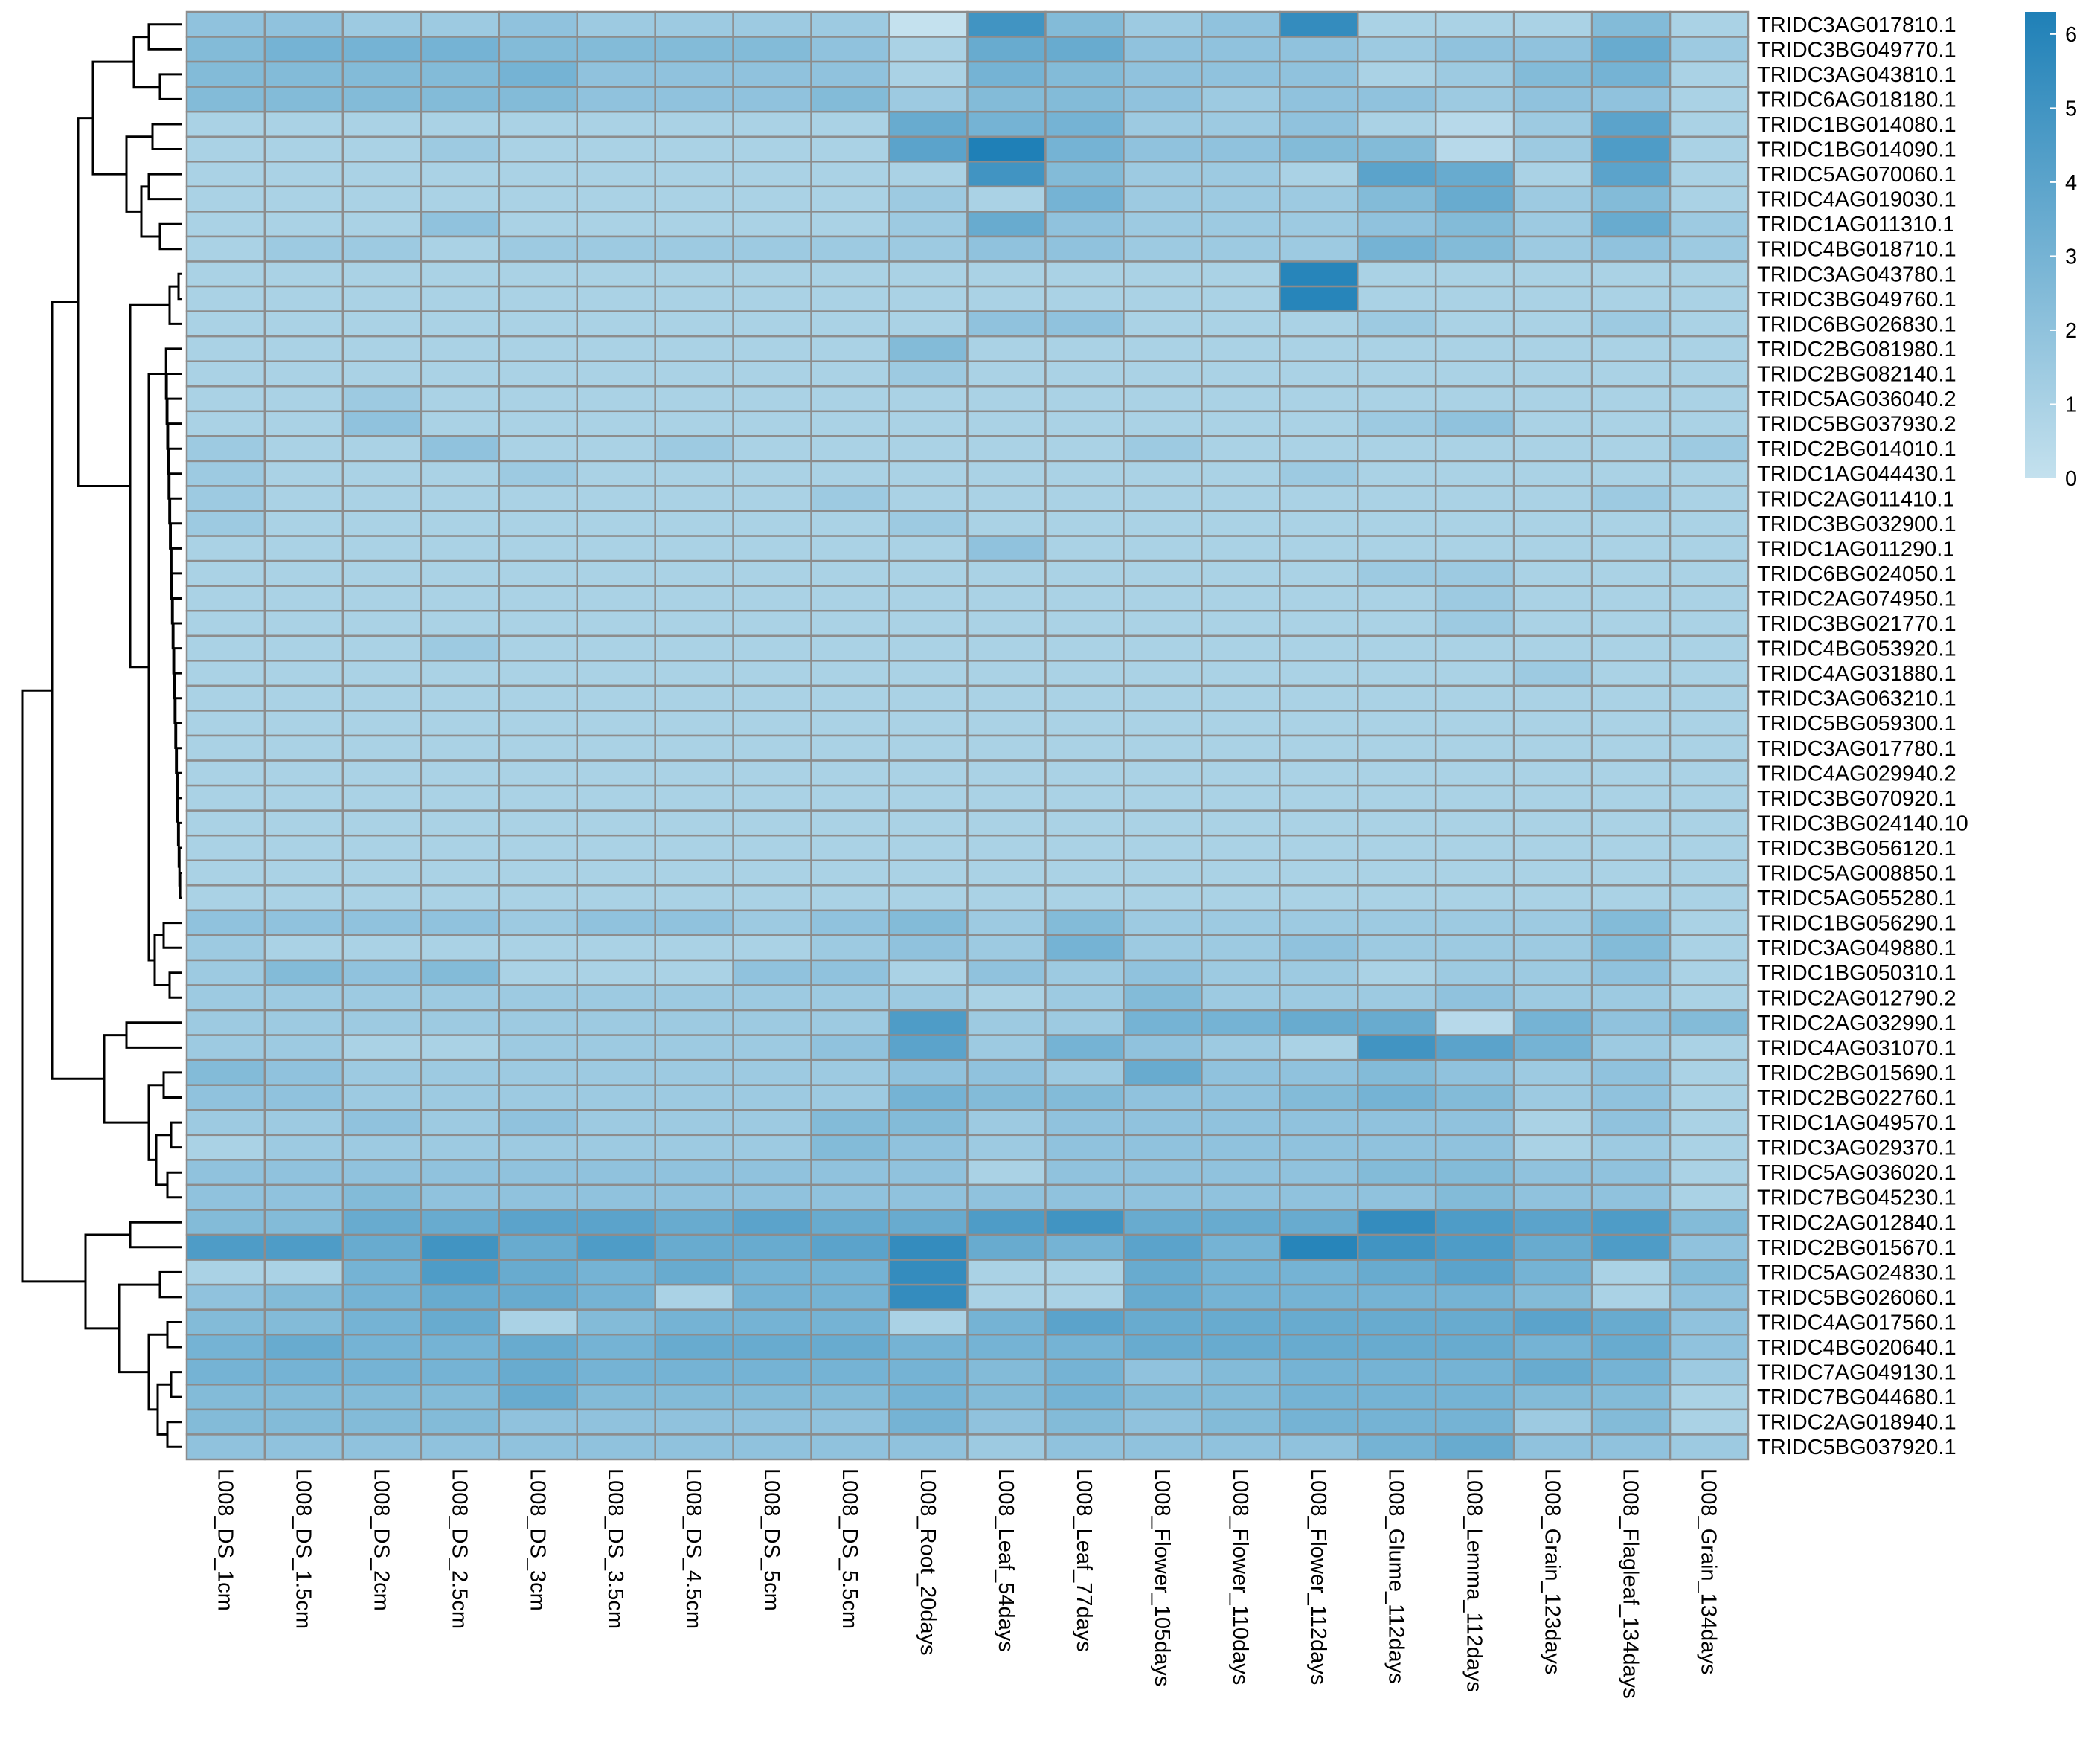 The height and width of the screenshot is (1748, 2100). What do you see at coordinates (1856, 200) in the screenshot?
I see `row-label: TRIDC4AG019030.1` at bounding box center [1856, 200].